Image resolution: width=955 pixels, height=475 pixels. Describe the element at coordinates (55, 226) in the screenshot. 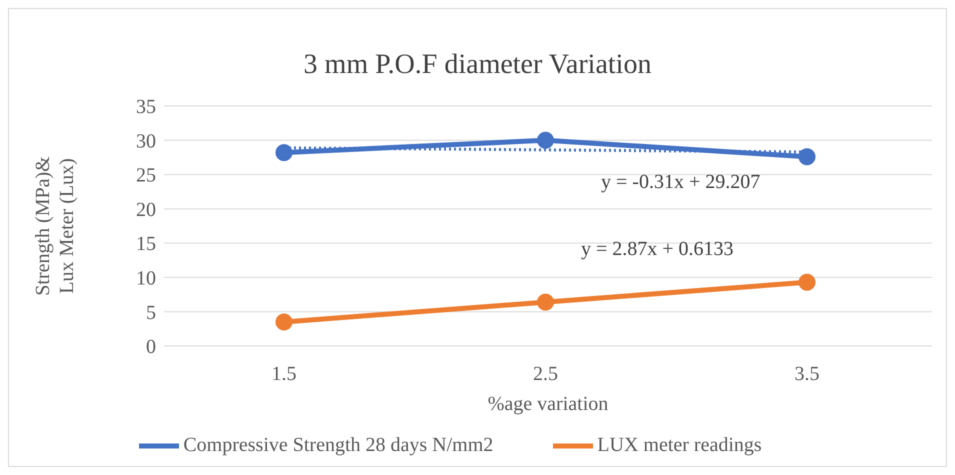

I see `y-axis-title: Strength (MPa)& Lux Meter (Lux)` at that location.